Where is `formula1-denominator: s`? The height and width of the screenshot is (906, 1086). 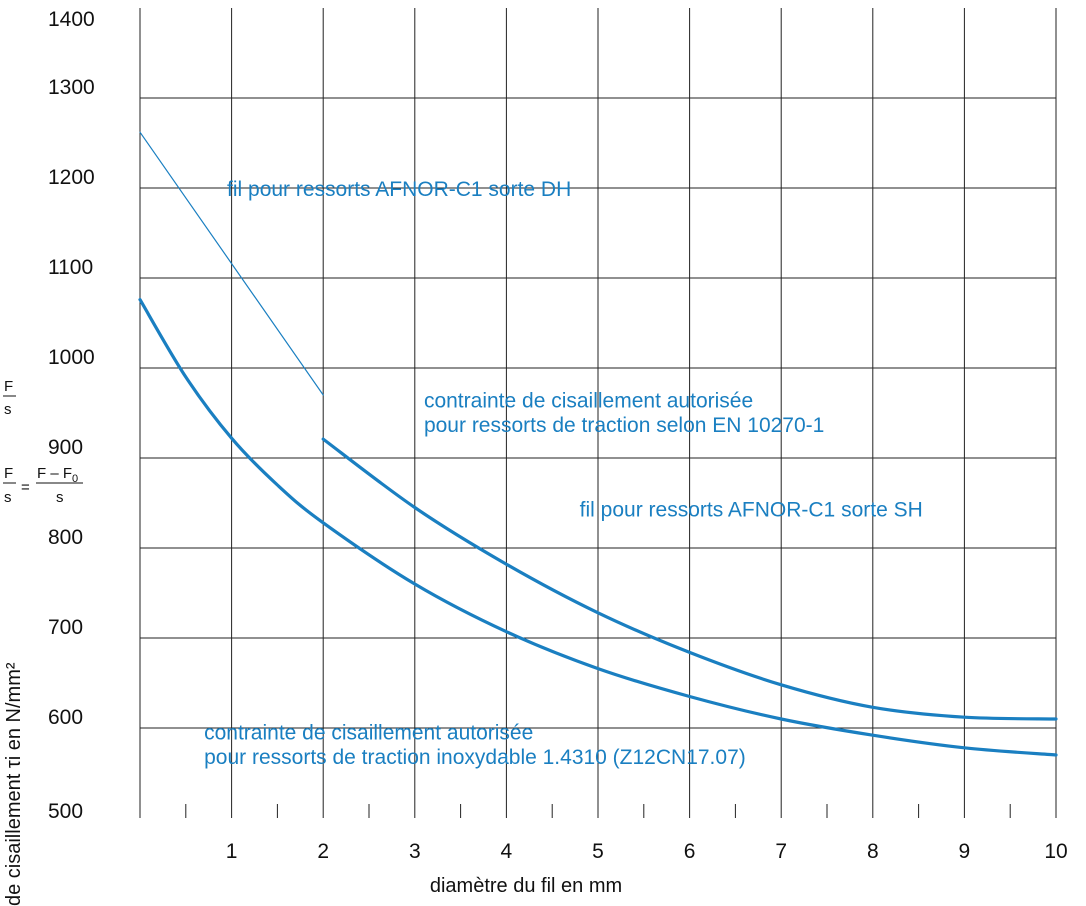 formula1-denominator: s is located at coordinates (8, 409).